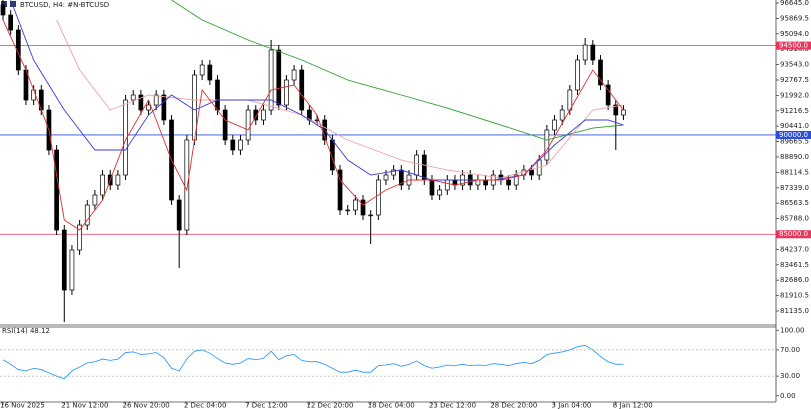 This screenshot has width=811, height=409. What do you see at coordinates (794, 280) in the screenshot?
I see `y-tick-label: 82686.0` at bounding box center [794, 280].